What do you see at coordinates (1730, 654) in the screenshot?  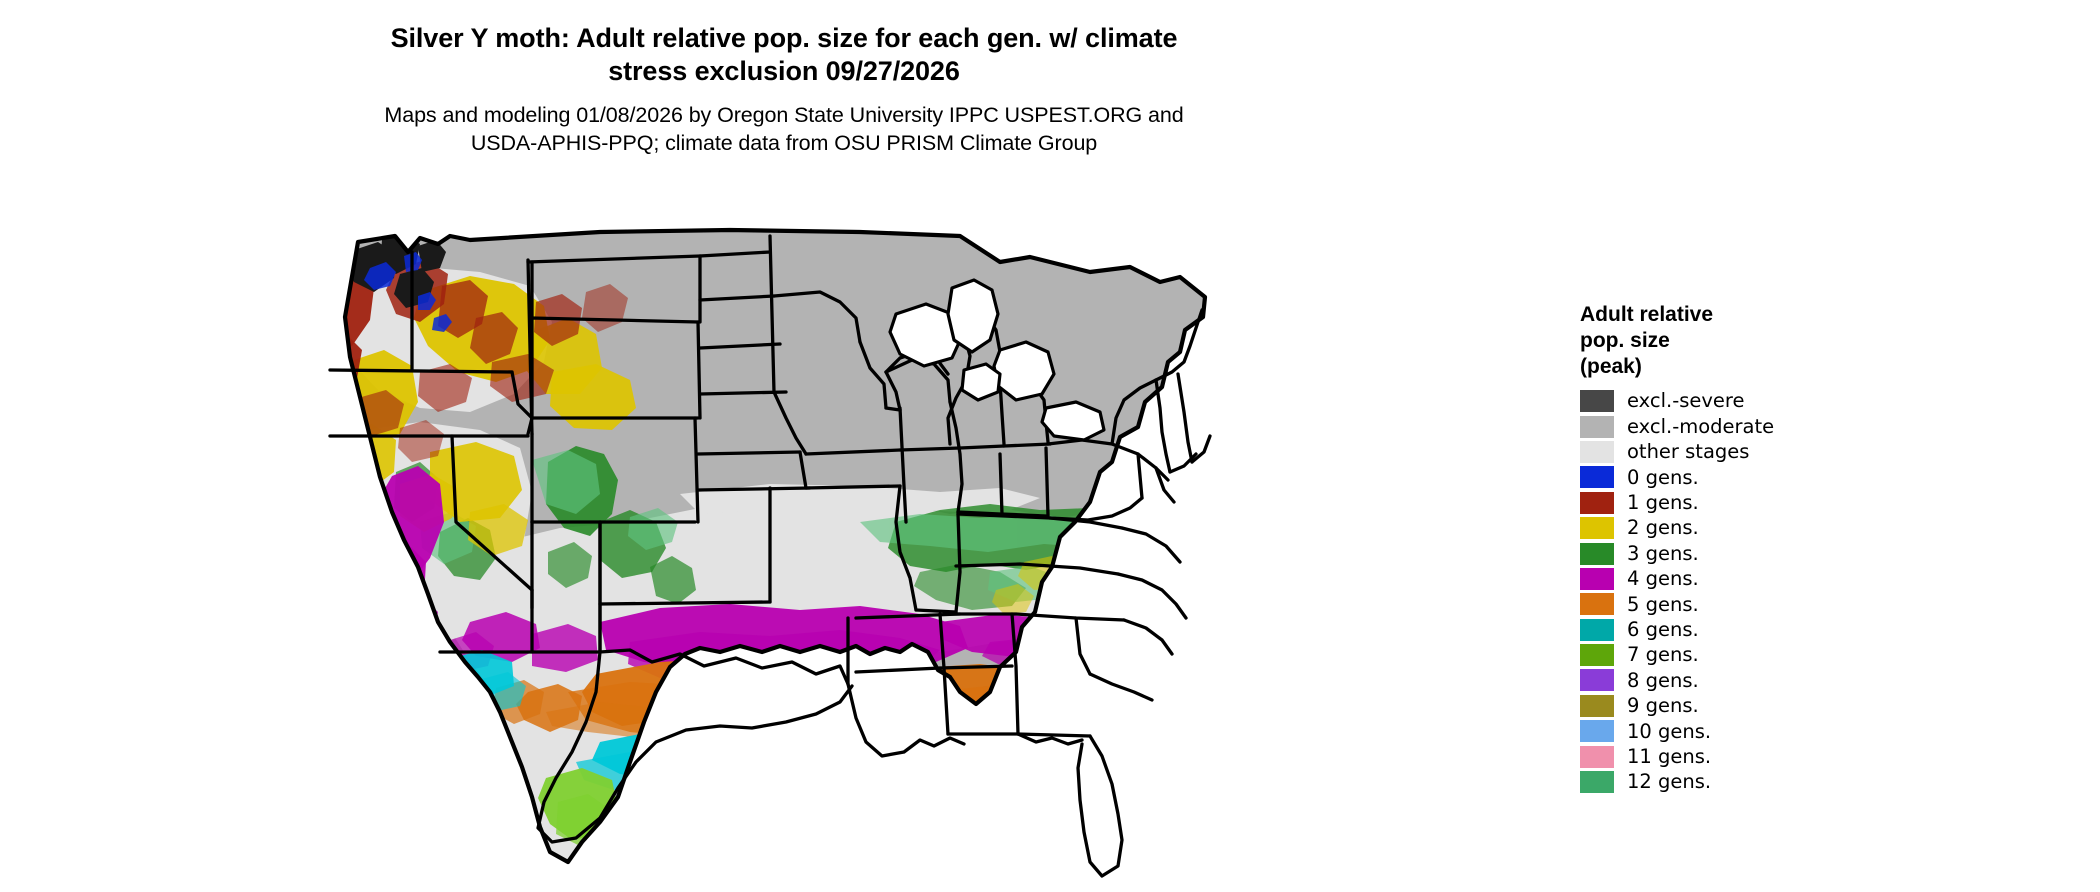 I see `legend-row: 7 gens.` at bounding box center [1730, 654].